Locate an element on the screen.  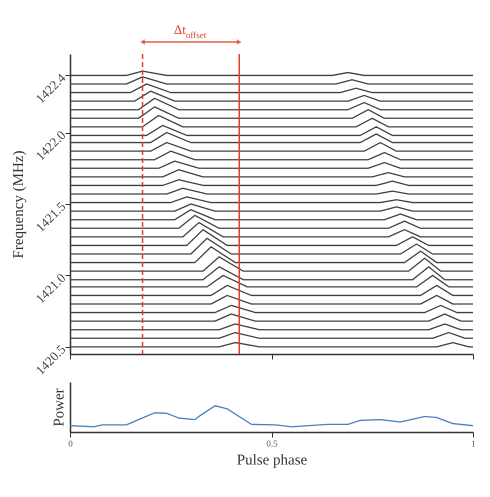
x-tick-label: 0.5 is located at coordinates (272, 443).